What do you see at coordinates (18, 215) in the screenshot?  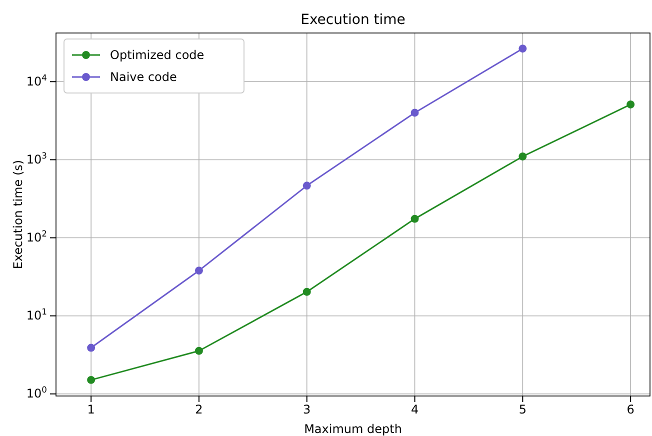 I see `y-axis-title: Execution time (s)` at bounding box center [18, 215].